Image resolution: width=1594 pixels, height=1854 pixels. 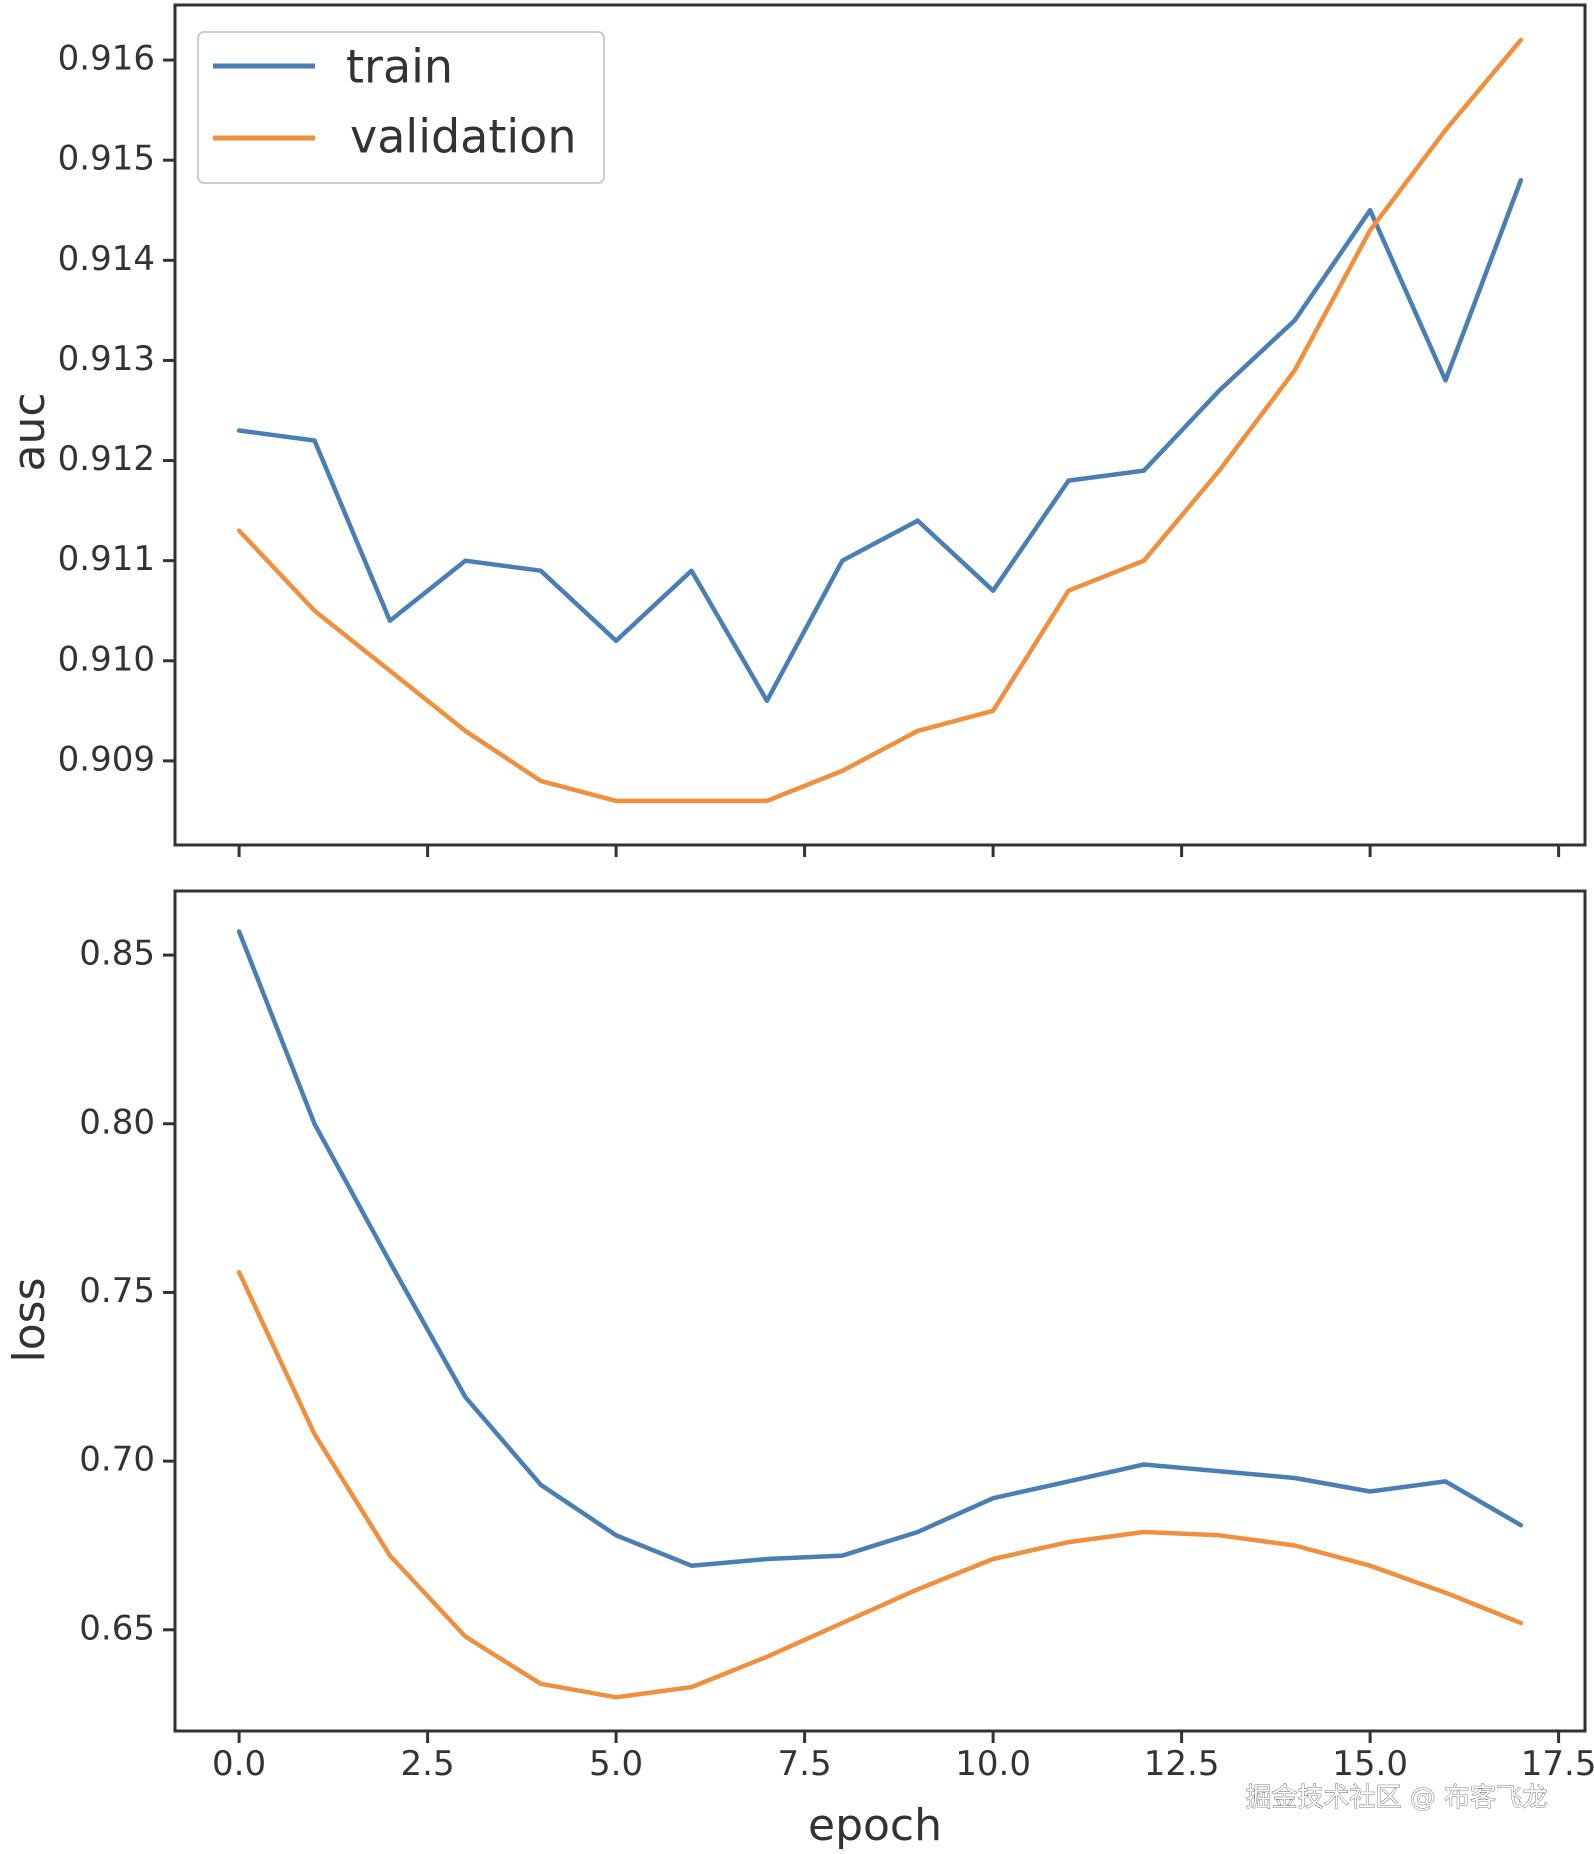 I want to click on auc-ytick-label: 0.915, so click(x=106, y=159).